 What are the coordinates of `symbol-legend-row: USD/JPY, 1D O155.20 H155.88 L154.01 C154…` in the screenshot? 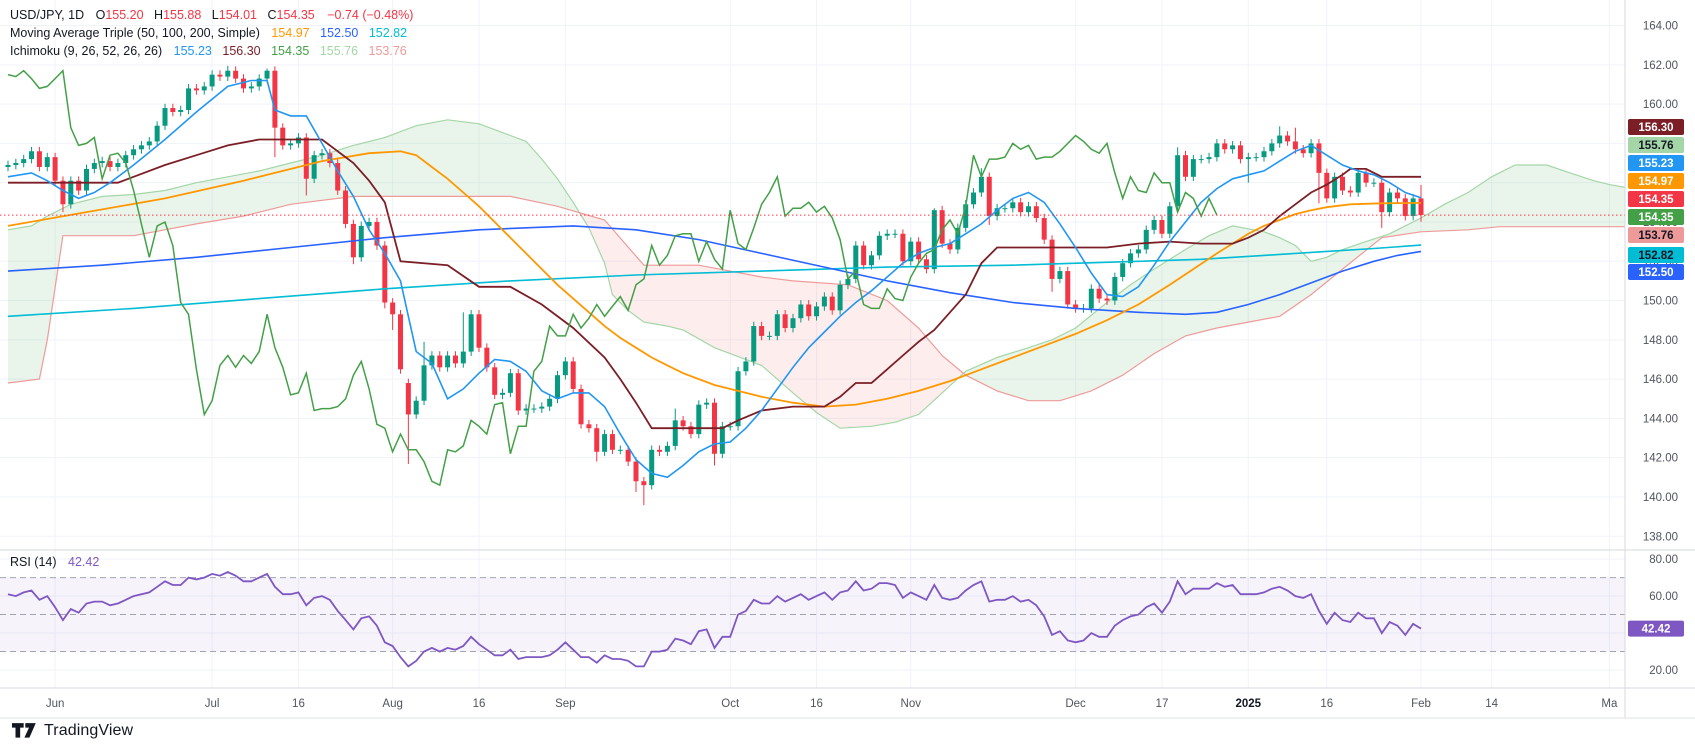 It's located at (212, 15).